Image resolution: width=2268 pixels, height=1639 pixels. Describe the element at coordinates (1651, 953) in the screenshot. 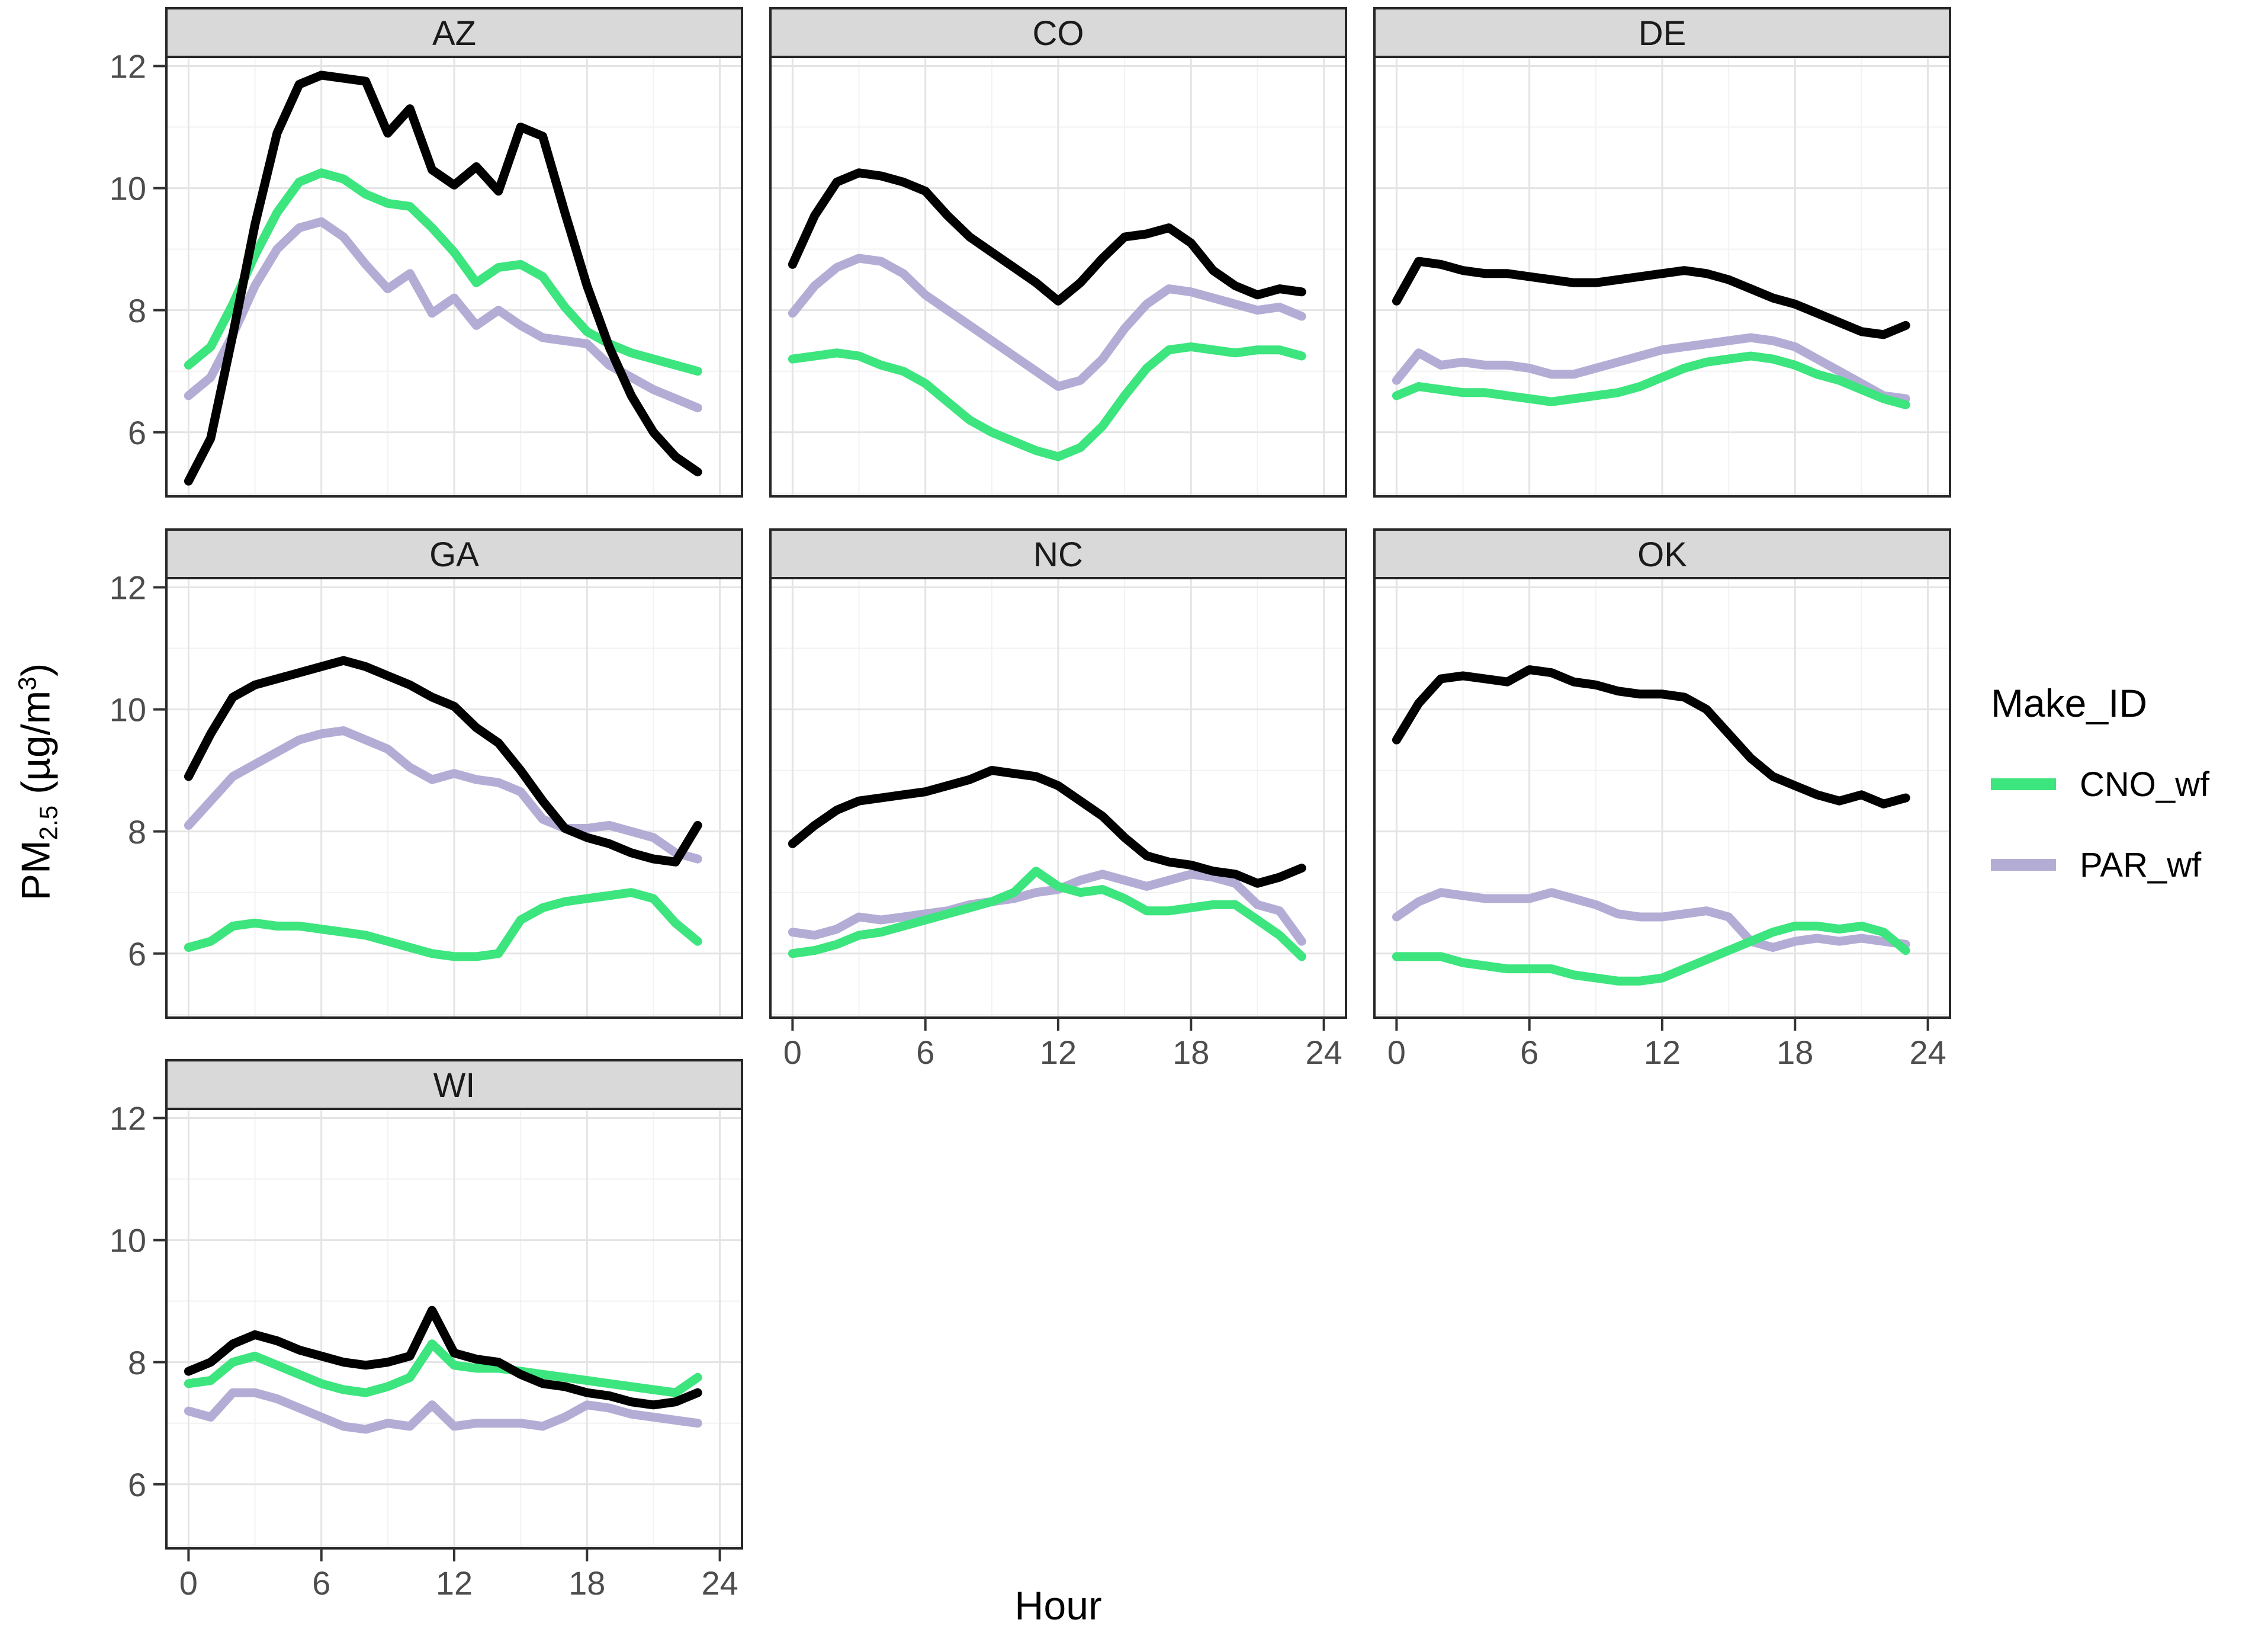

I see `series-line-CNO_wf-OK` at that location.